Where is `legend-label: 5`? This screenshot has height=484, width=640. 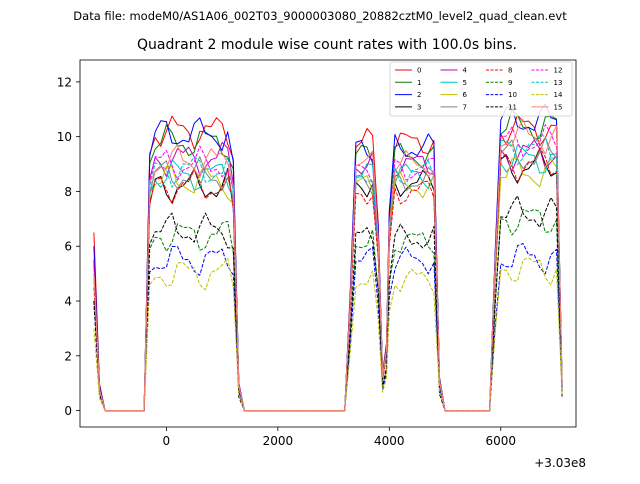 legend-label: 5 is located at coordinates (465, 83).